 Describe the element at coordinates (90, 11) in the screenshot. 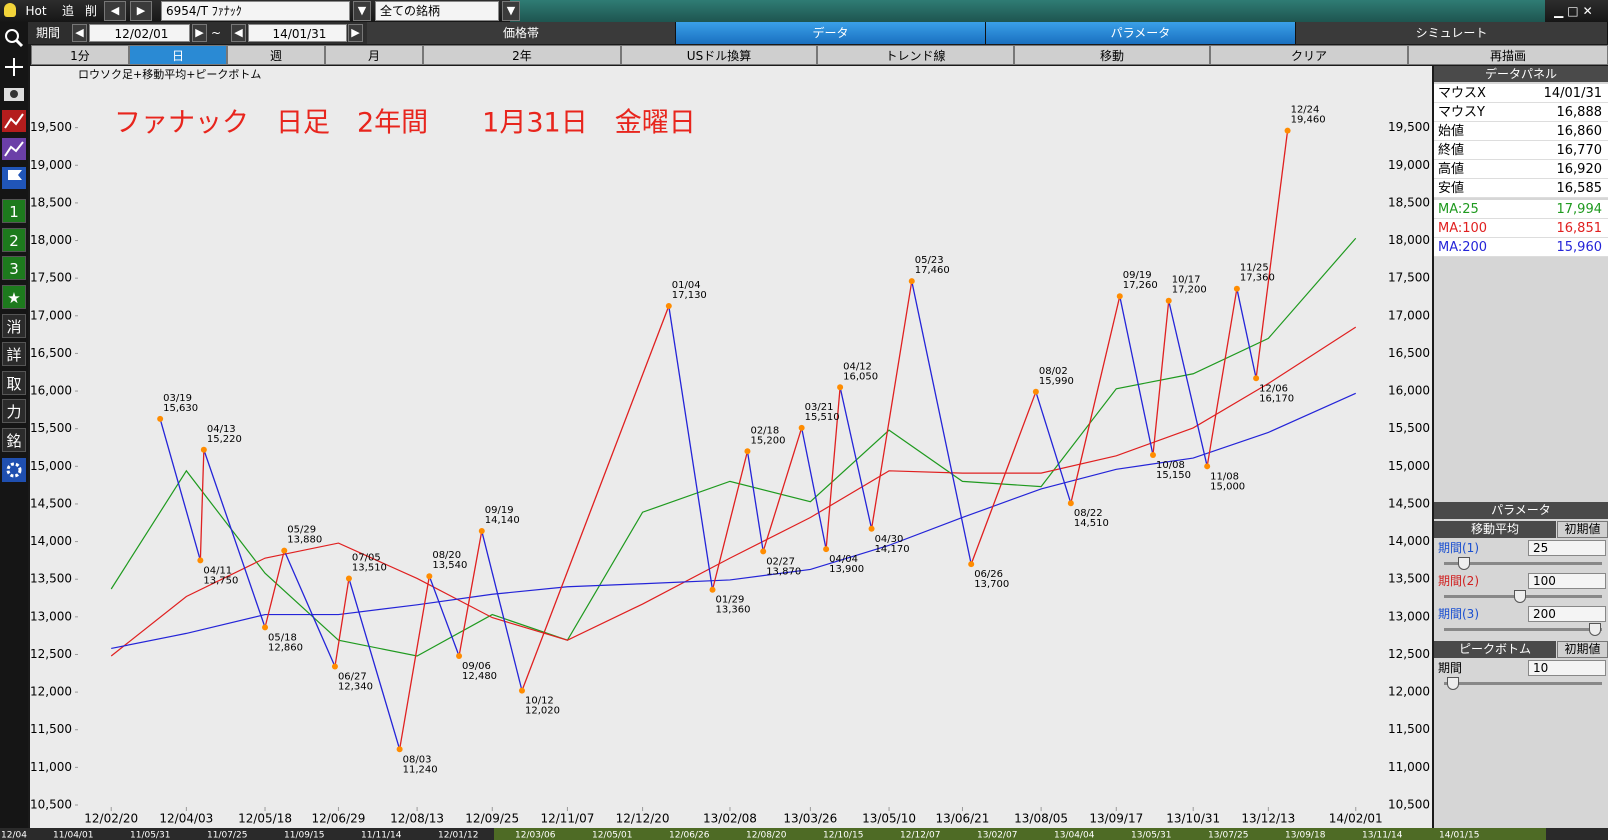

I see `toolbar-button: 削` at that location.